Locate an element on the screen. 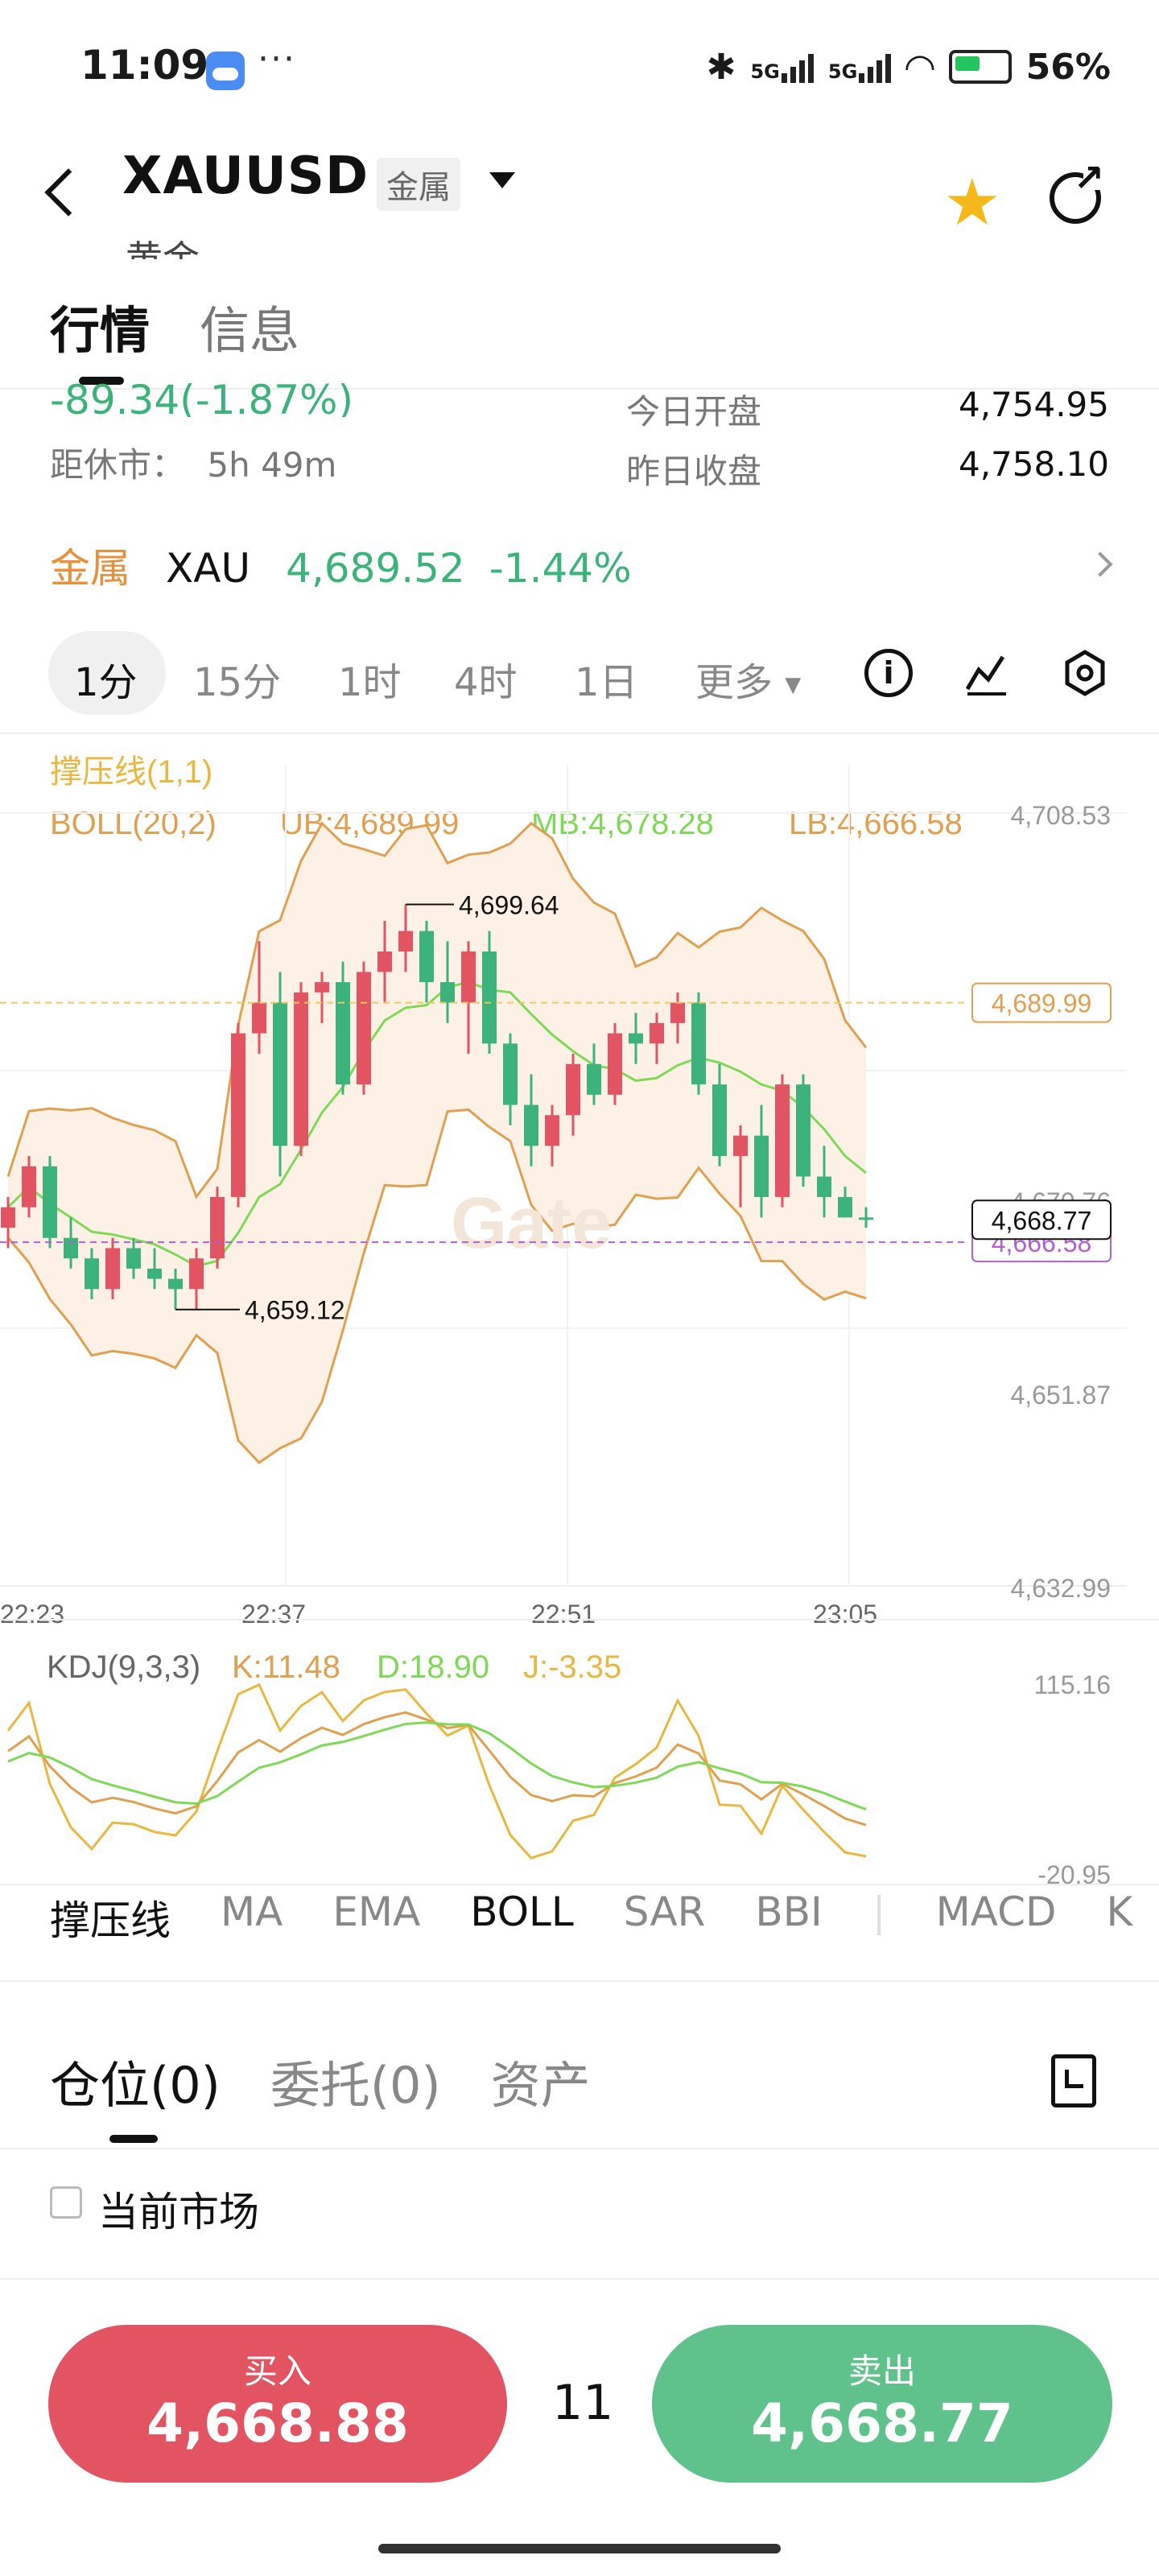 The image size is (1159, 2576). y-tick-label: 4,651.87 is located at coordinates (1060, 1395).